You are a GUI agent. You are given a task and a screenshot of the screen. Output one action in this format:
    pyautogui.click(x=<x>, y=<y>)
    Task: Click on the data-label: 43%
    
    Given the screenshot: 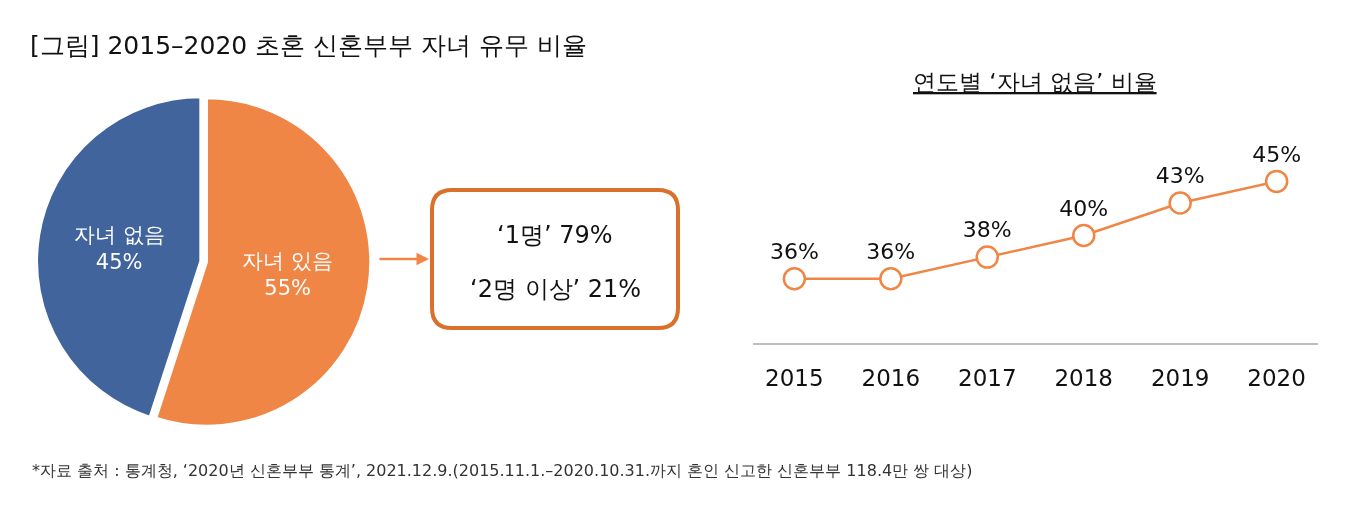 What is the action you would take?
    pyautogui.click(x=1180, y=176)
    